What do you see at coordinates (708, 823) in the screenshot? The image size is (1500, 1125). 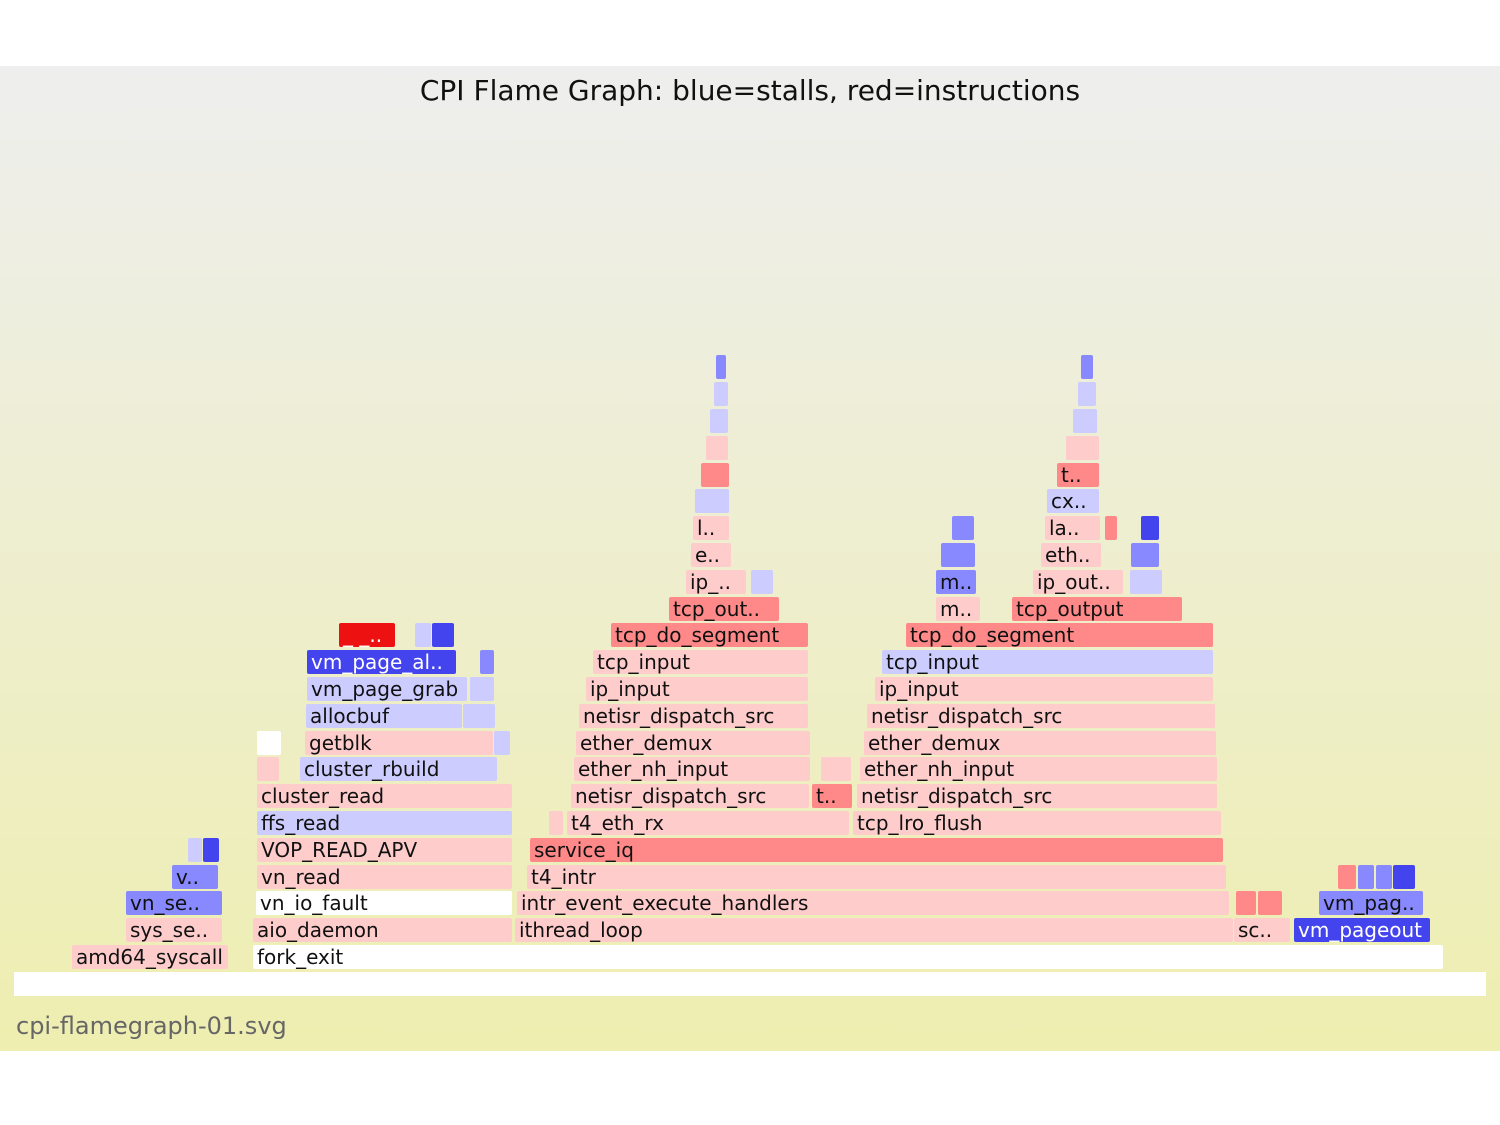 I see `flame-frame: t4_eth_rx` at bounding box center [708, 823].